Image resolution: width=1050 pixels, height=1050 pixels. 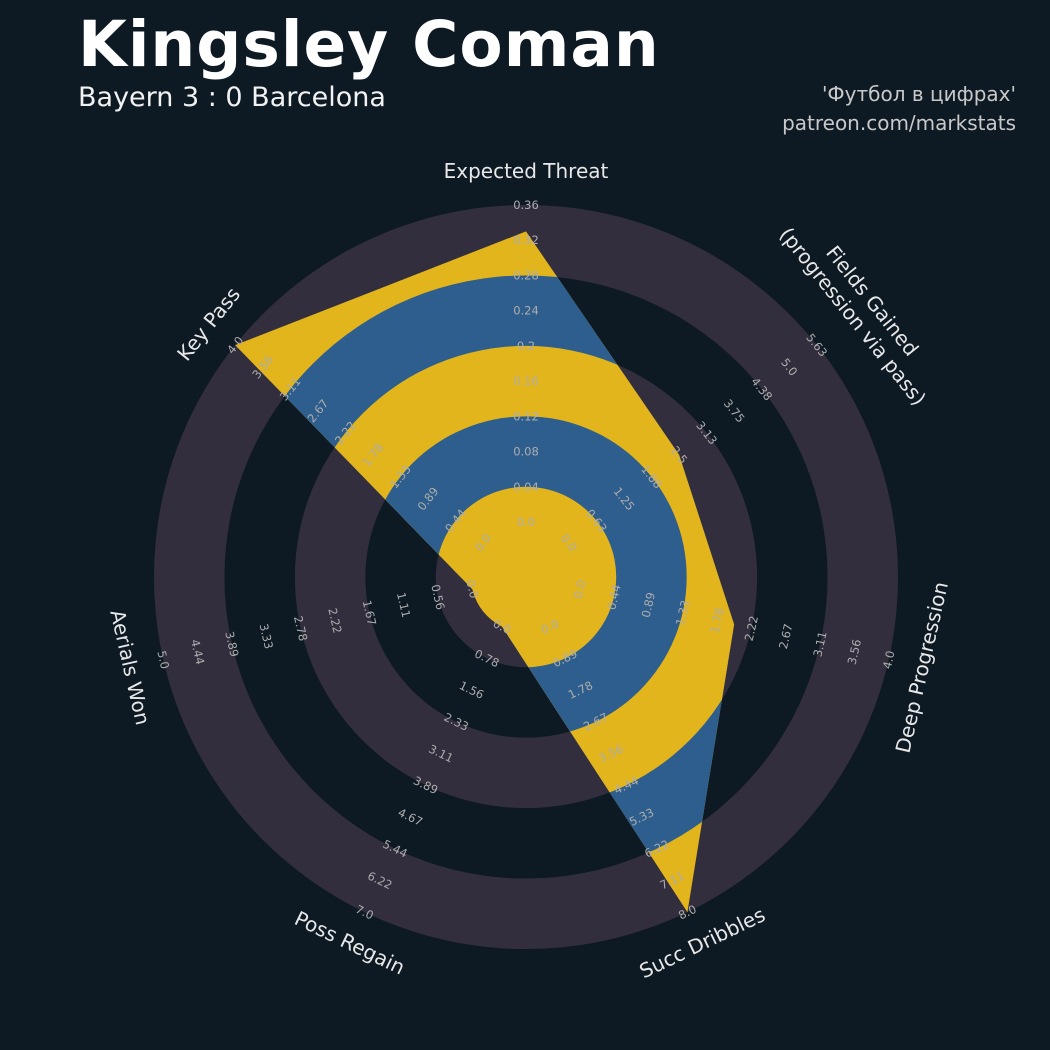 I want to click on tick-label: 0.04, so click(x=526, y=487).